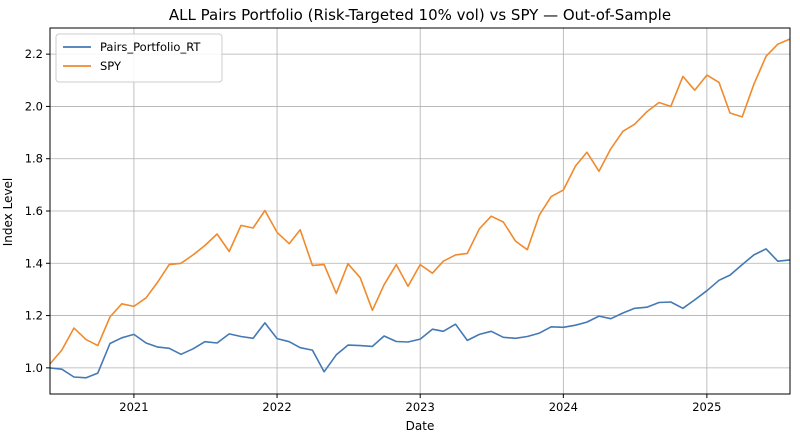 The height and width of the screenshot is (437, 800). What do you see at coordinates (8, 212) in the screenshot?
I see `y-axis-label: Index Level` at bounding box center [8, 212].